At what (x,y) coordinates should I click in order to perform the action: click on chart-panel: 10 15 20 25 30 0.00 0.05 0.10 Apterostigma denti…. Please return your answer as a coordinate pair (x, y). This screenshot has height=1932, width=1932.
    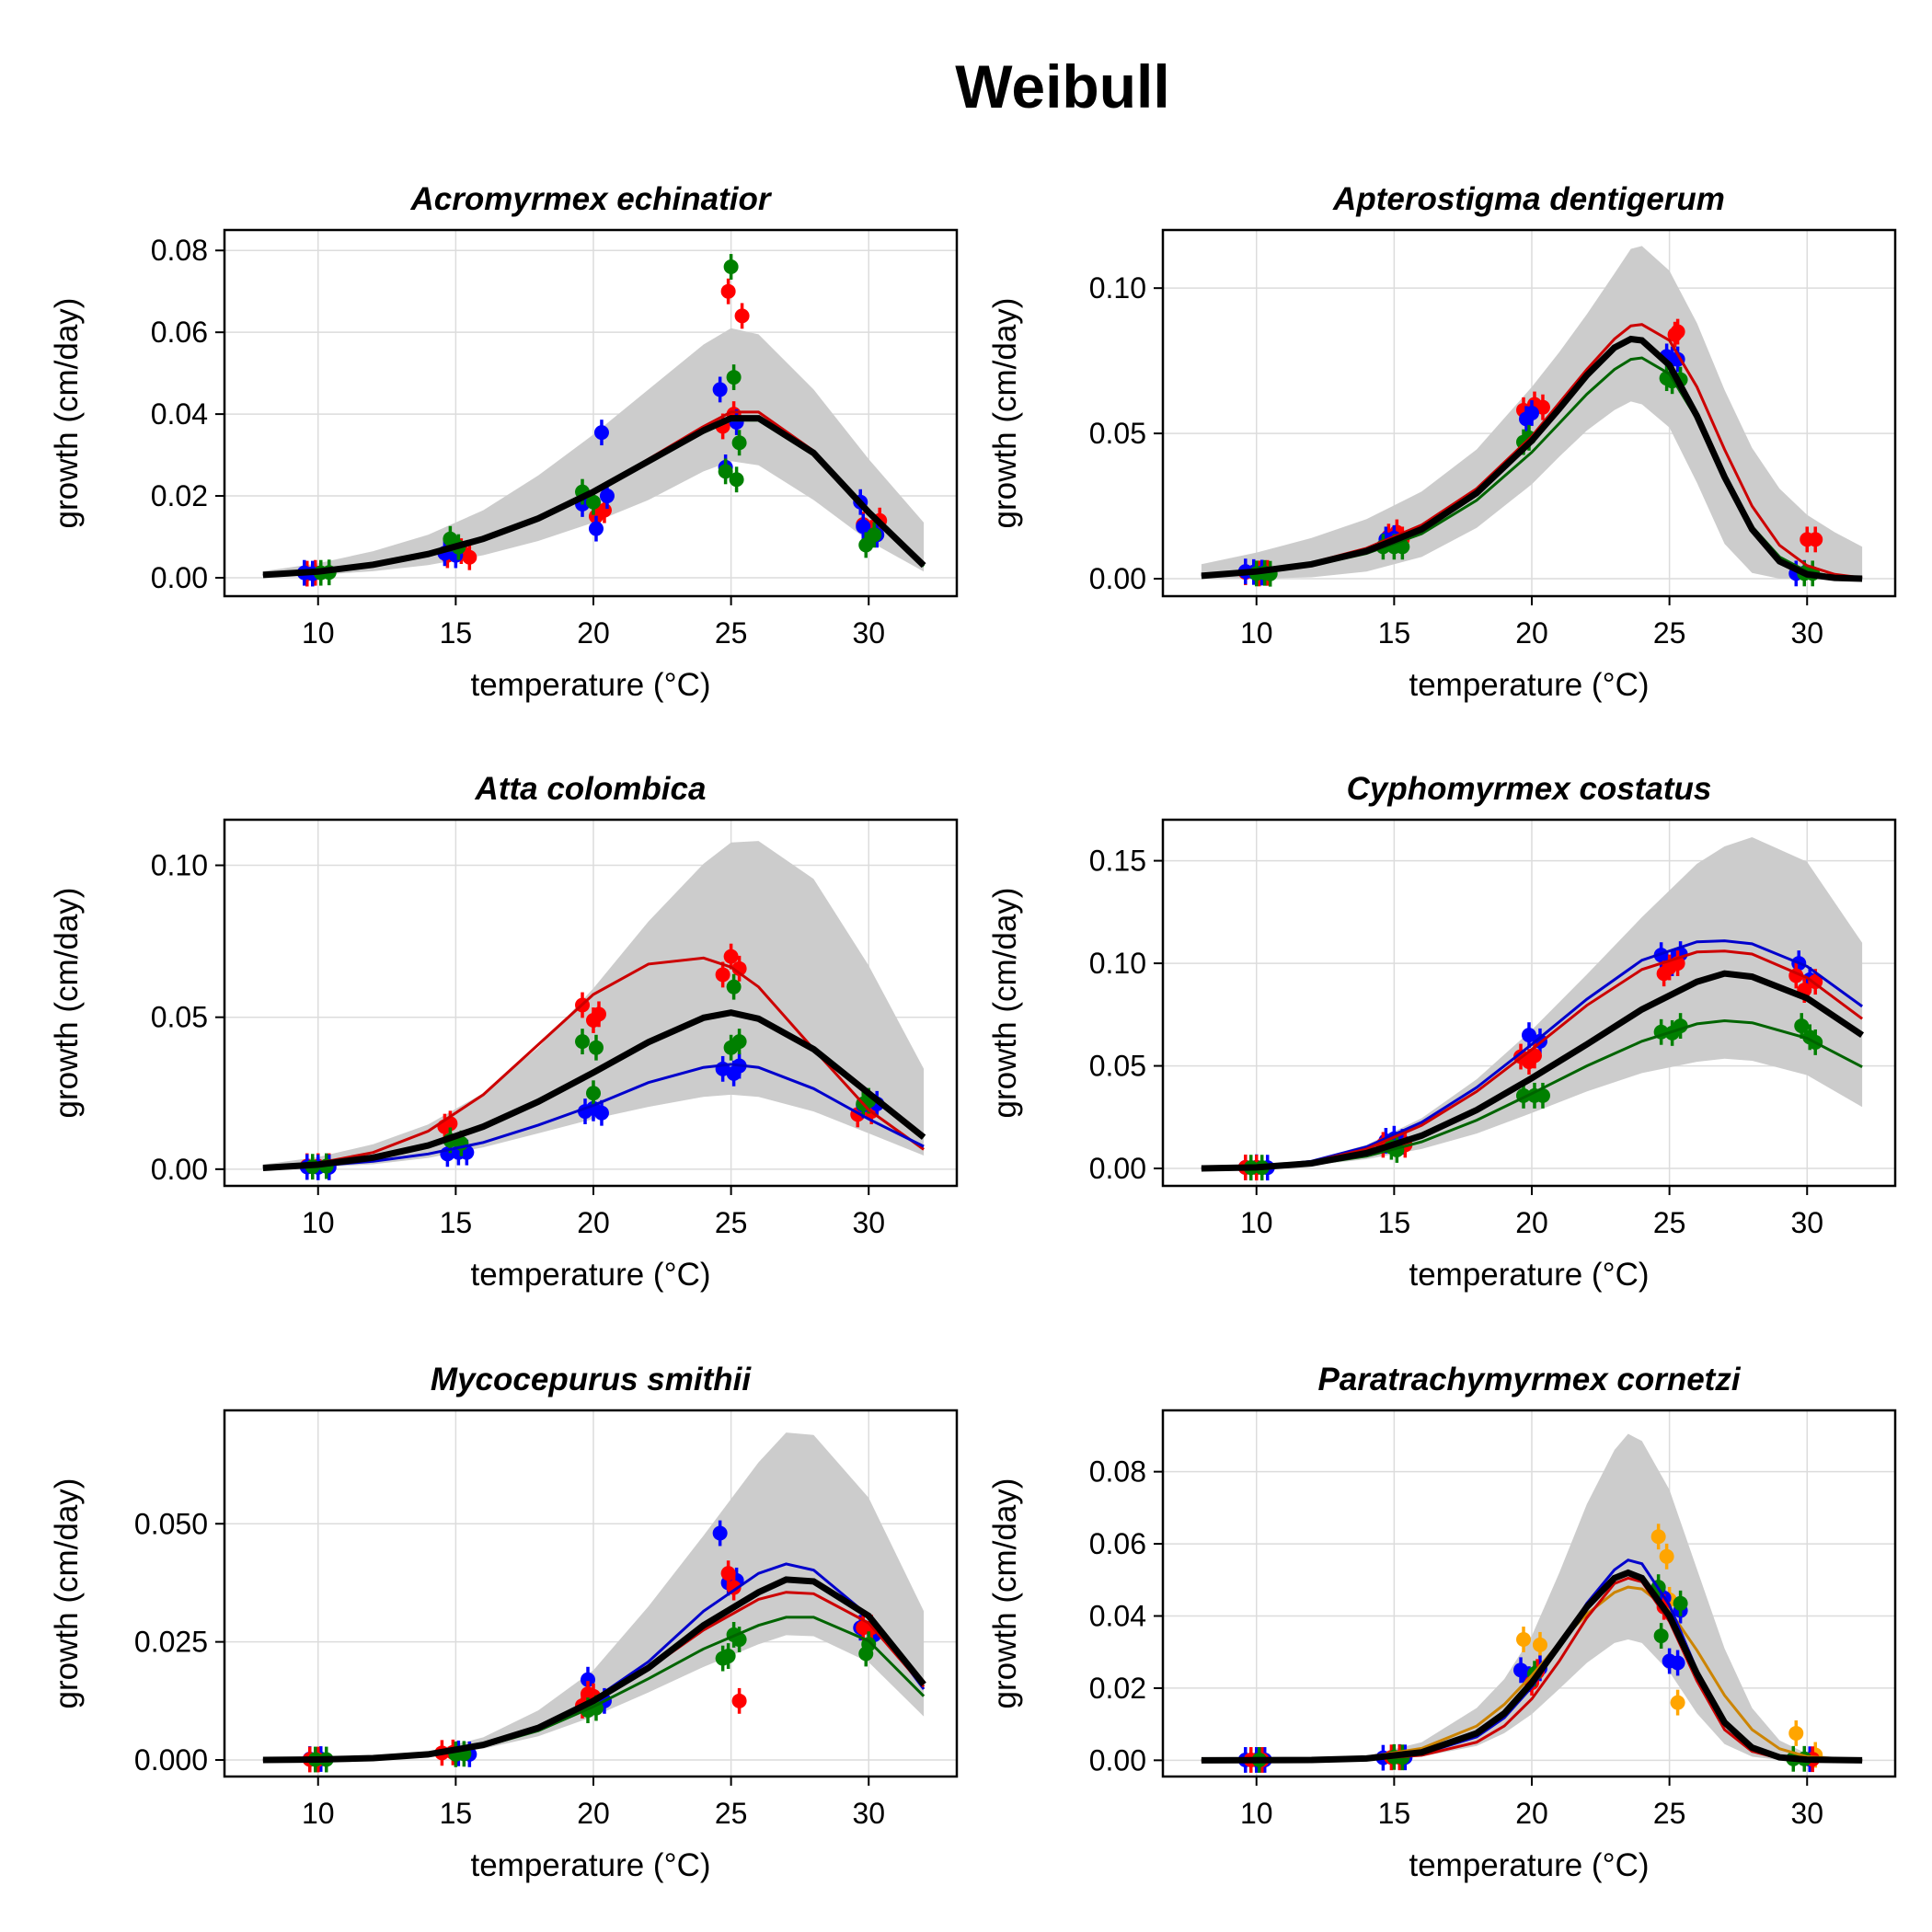
    Looking at the image, I should click on (1442, 442).